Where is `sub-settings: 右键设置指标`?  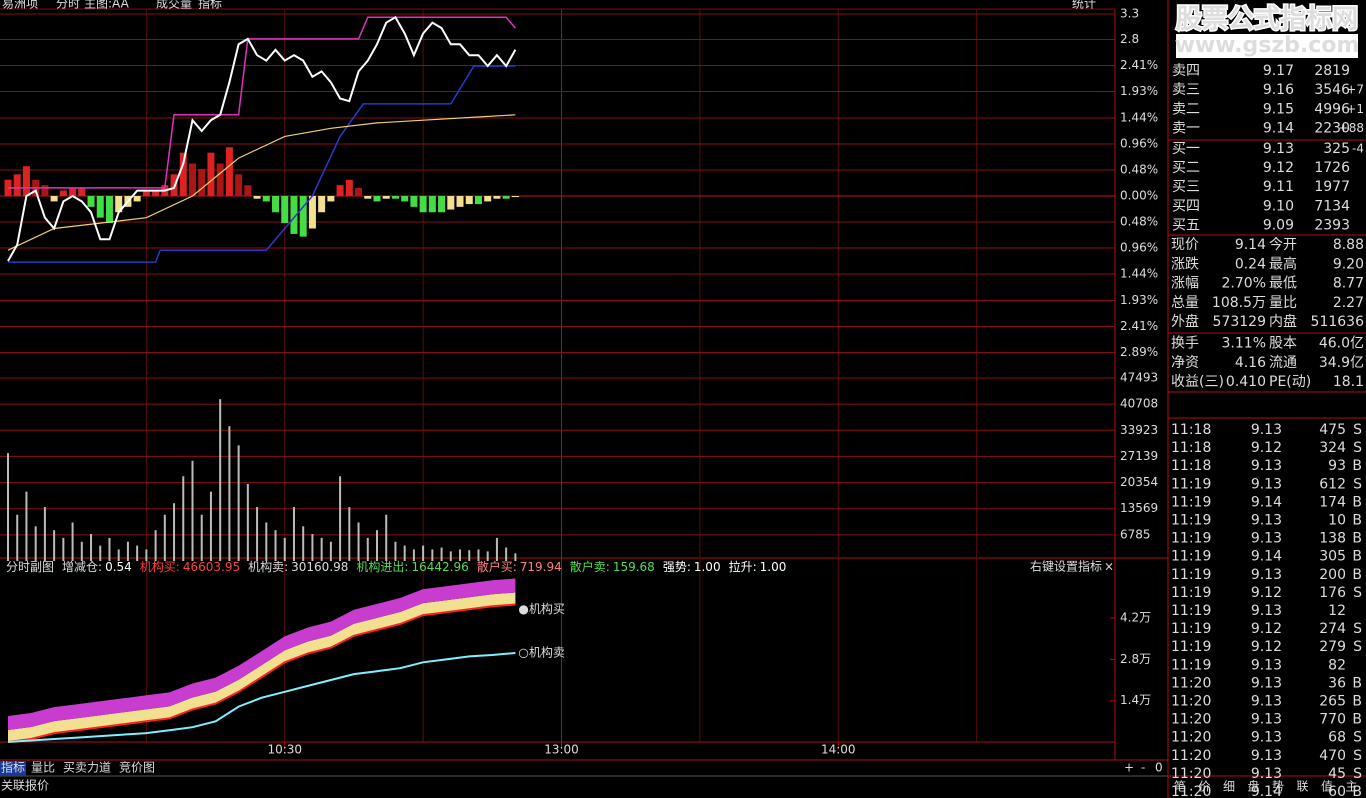 sub-settings: 右键设置指标 is located at coordinates (1066, 566).